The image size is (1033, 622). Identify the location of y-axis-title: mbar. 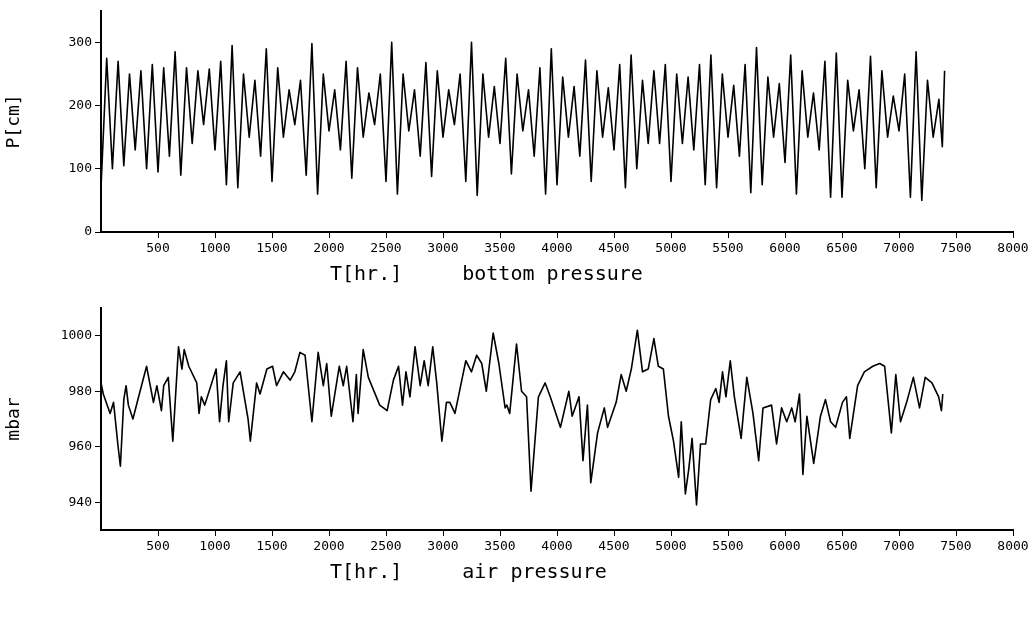
(13, 419).